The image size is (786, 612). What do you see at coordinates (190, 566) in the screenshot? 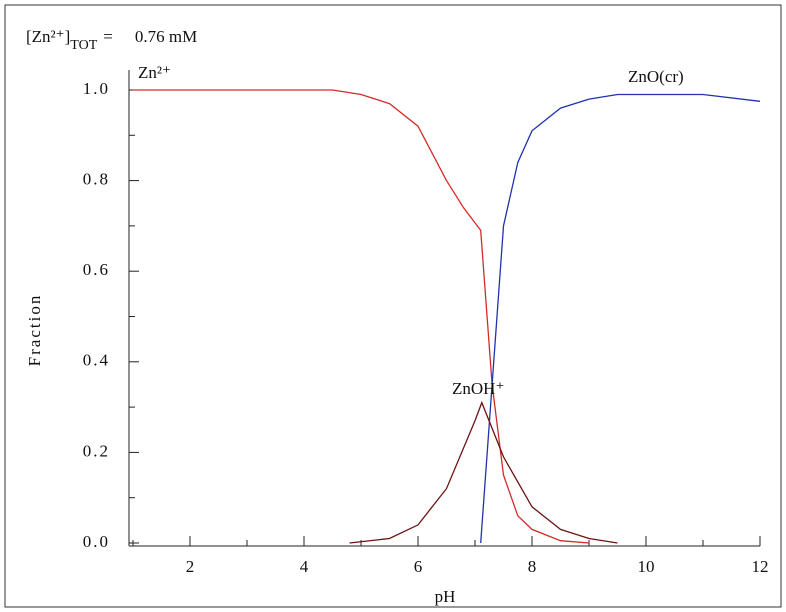
I see `x-tick-label: 2` at bounding box center [190, 566].